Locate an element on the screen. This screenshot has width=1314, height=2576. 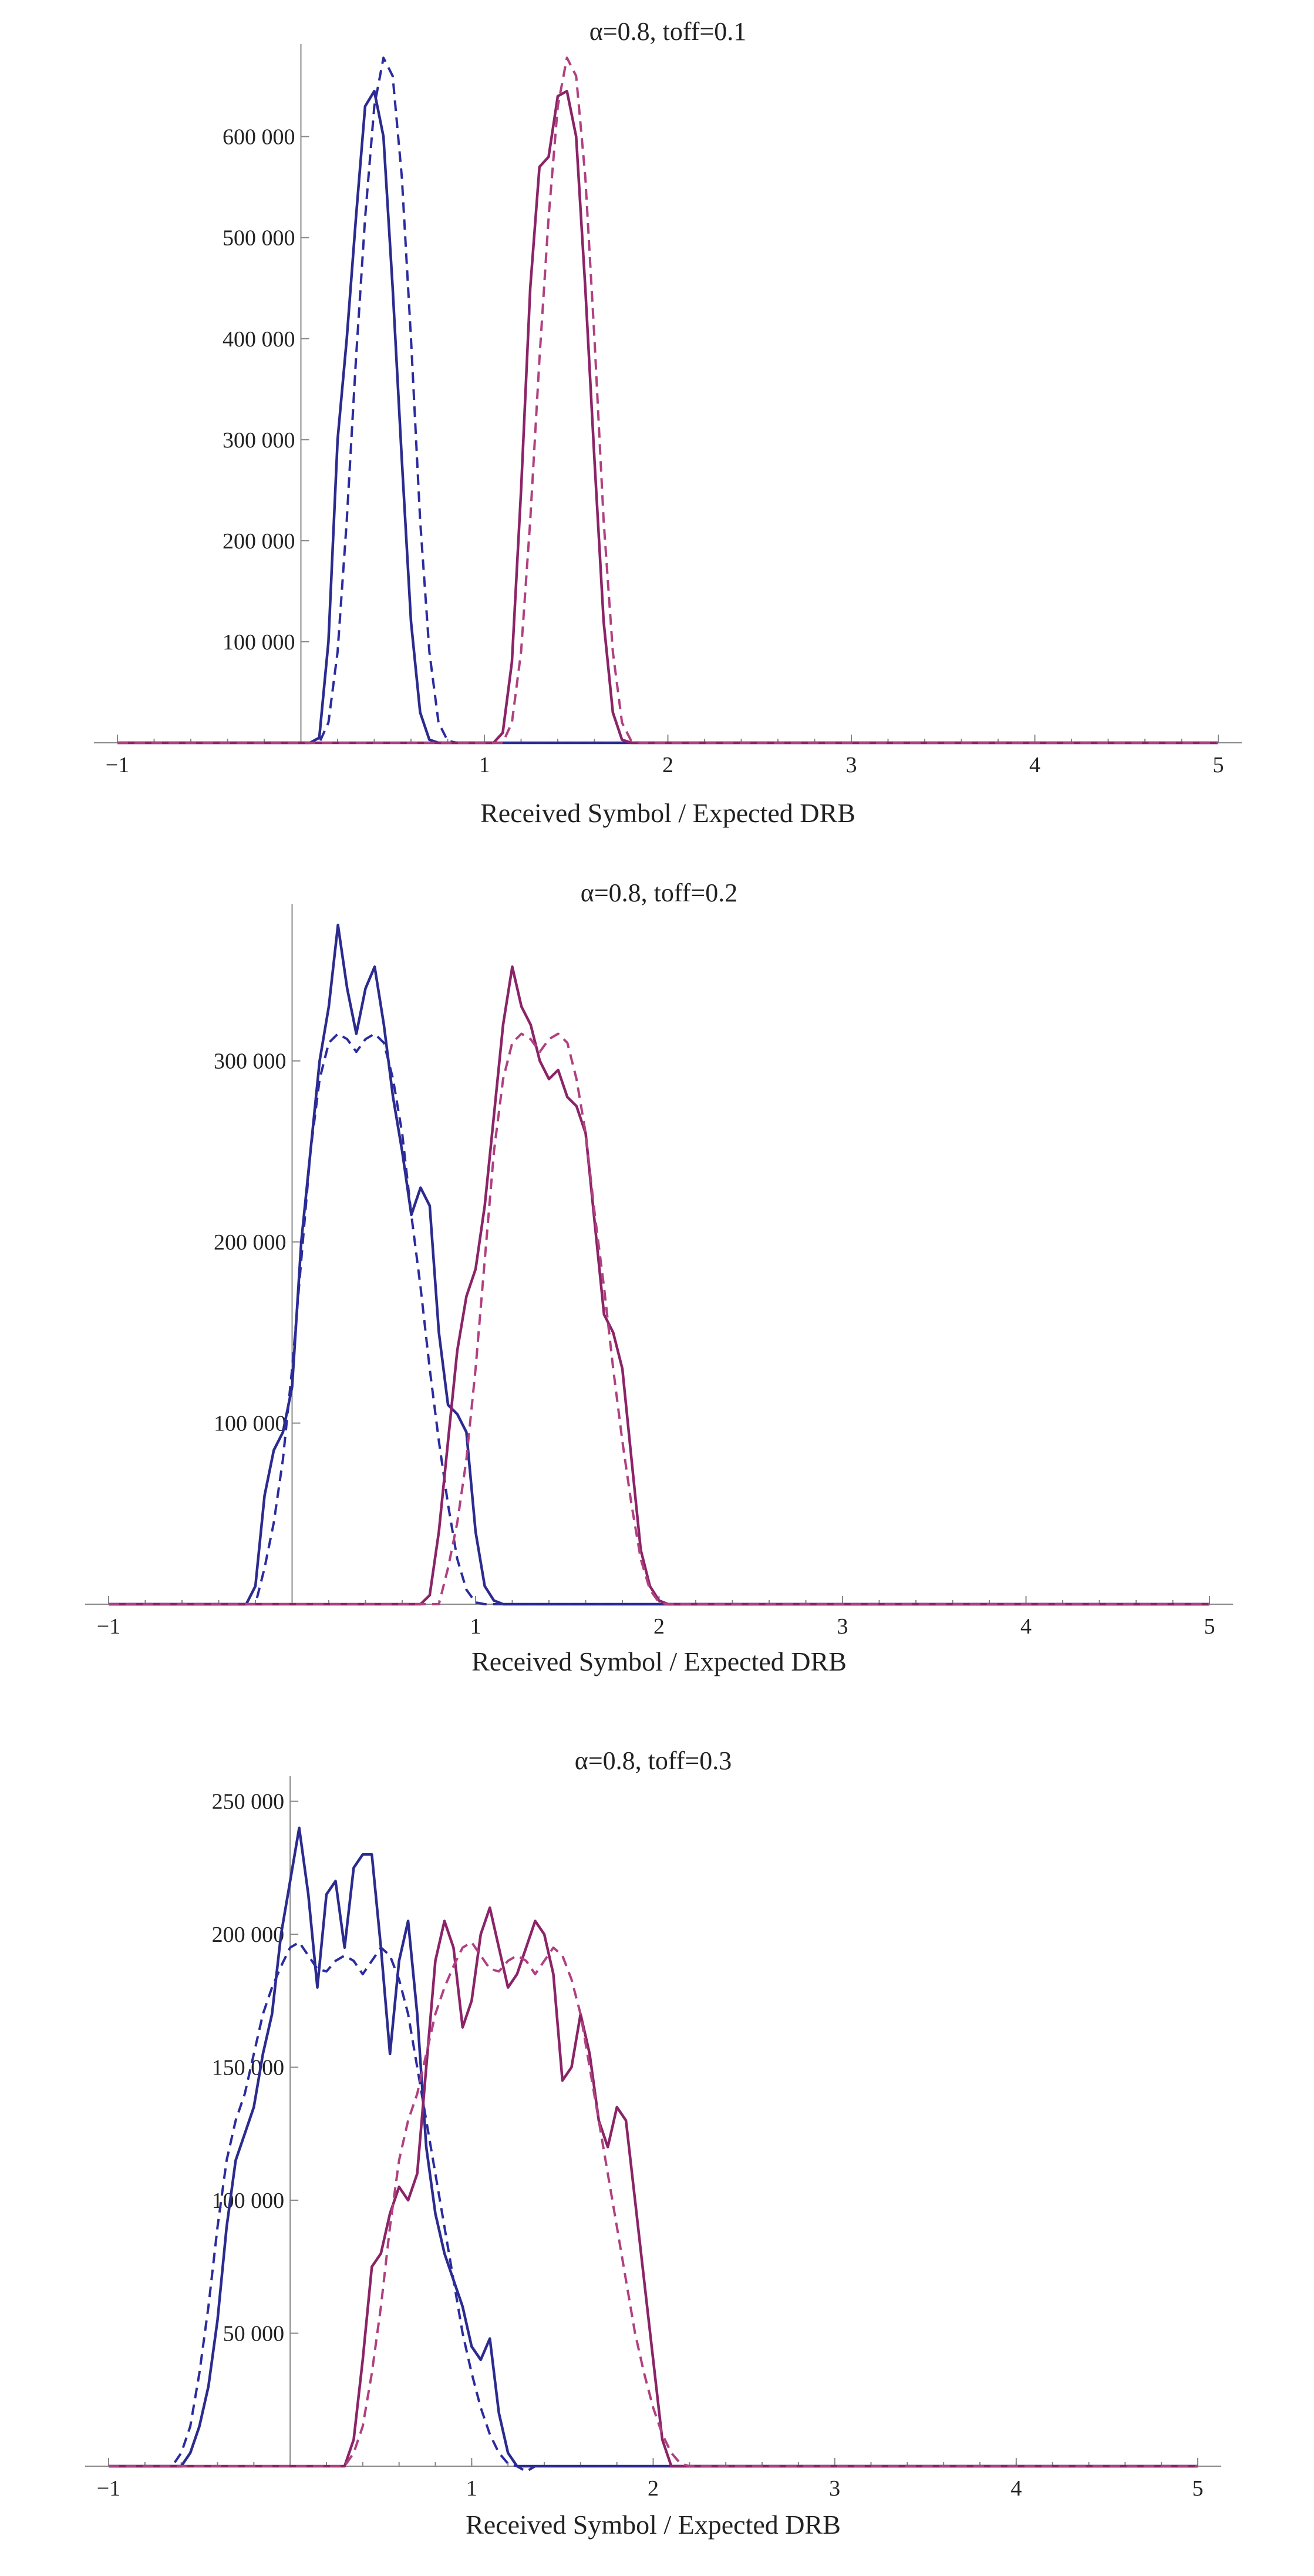
y-tick-label: 250 000 is located at coordinates (248, 1802).